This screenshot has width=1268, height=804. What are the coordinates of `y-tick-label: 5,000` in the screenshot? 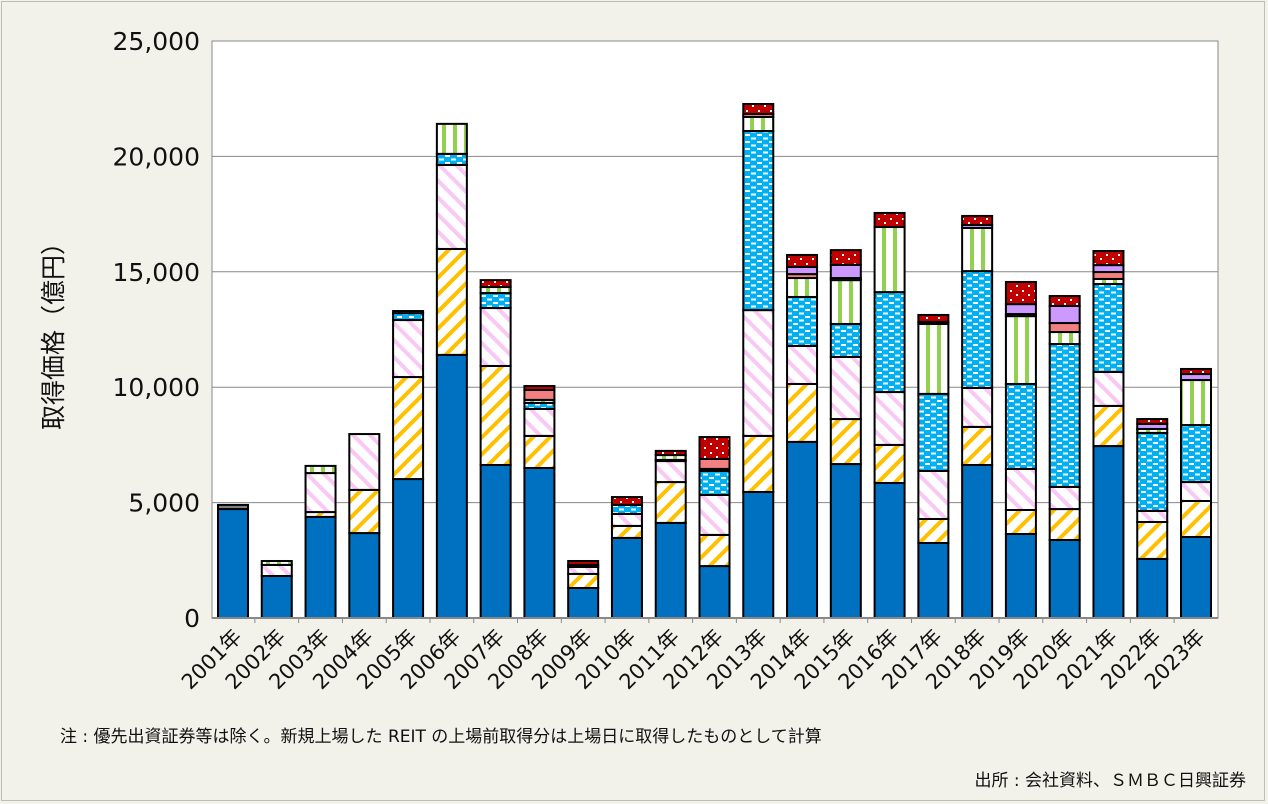 It's located at (164, 503).